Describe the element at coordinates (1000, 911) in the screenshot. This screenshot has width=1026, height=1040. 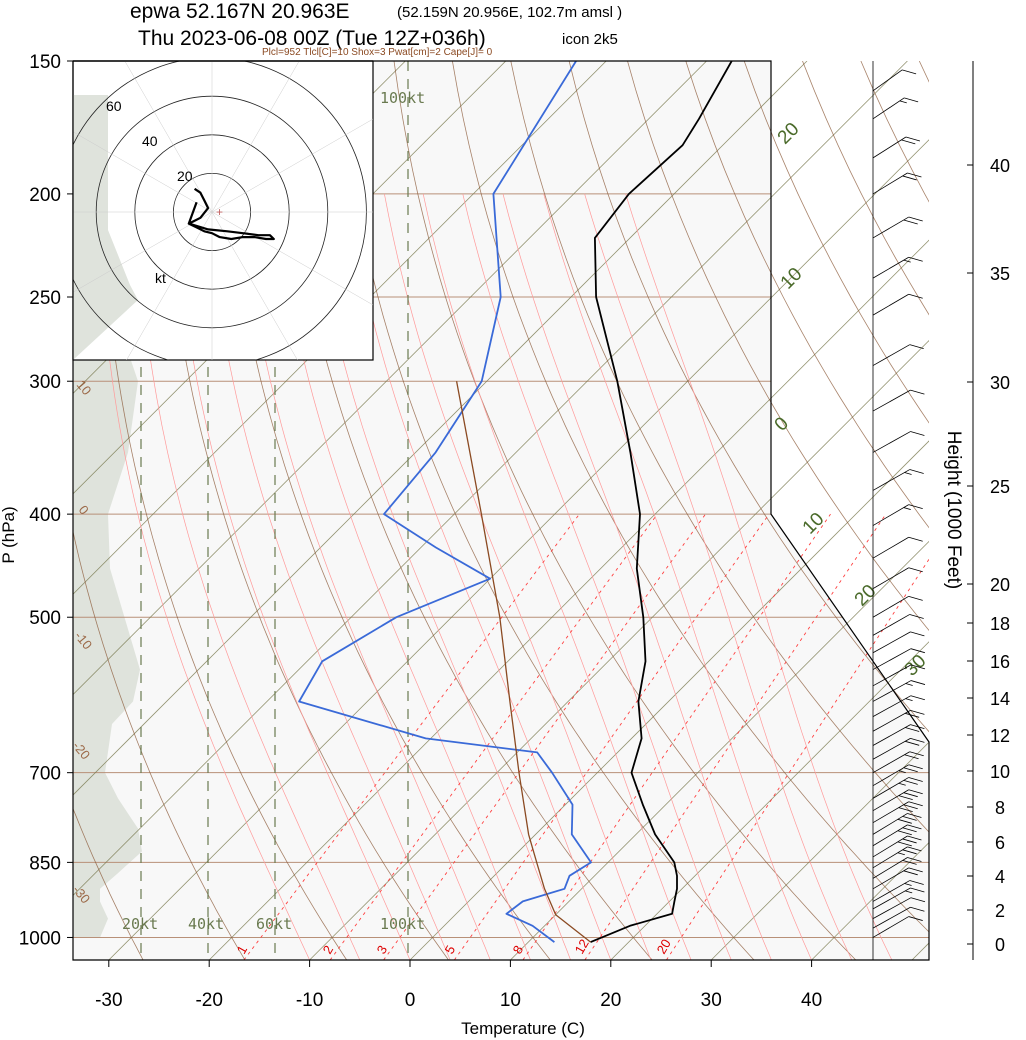
I see `height-tick-label: 2` at that location.